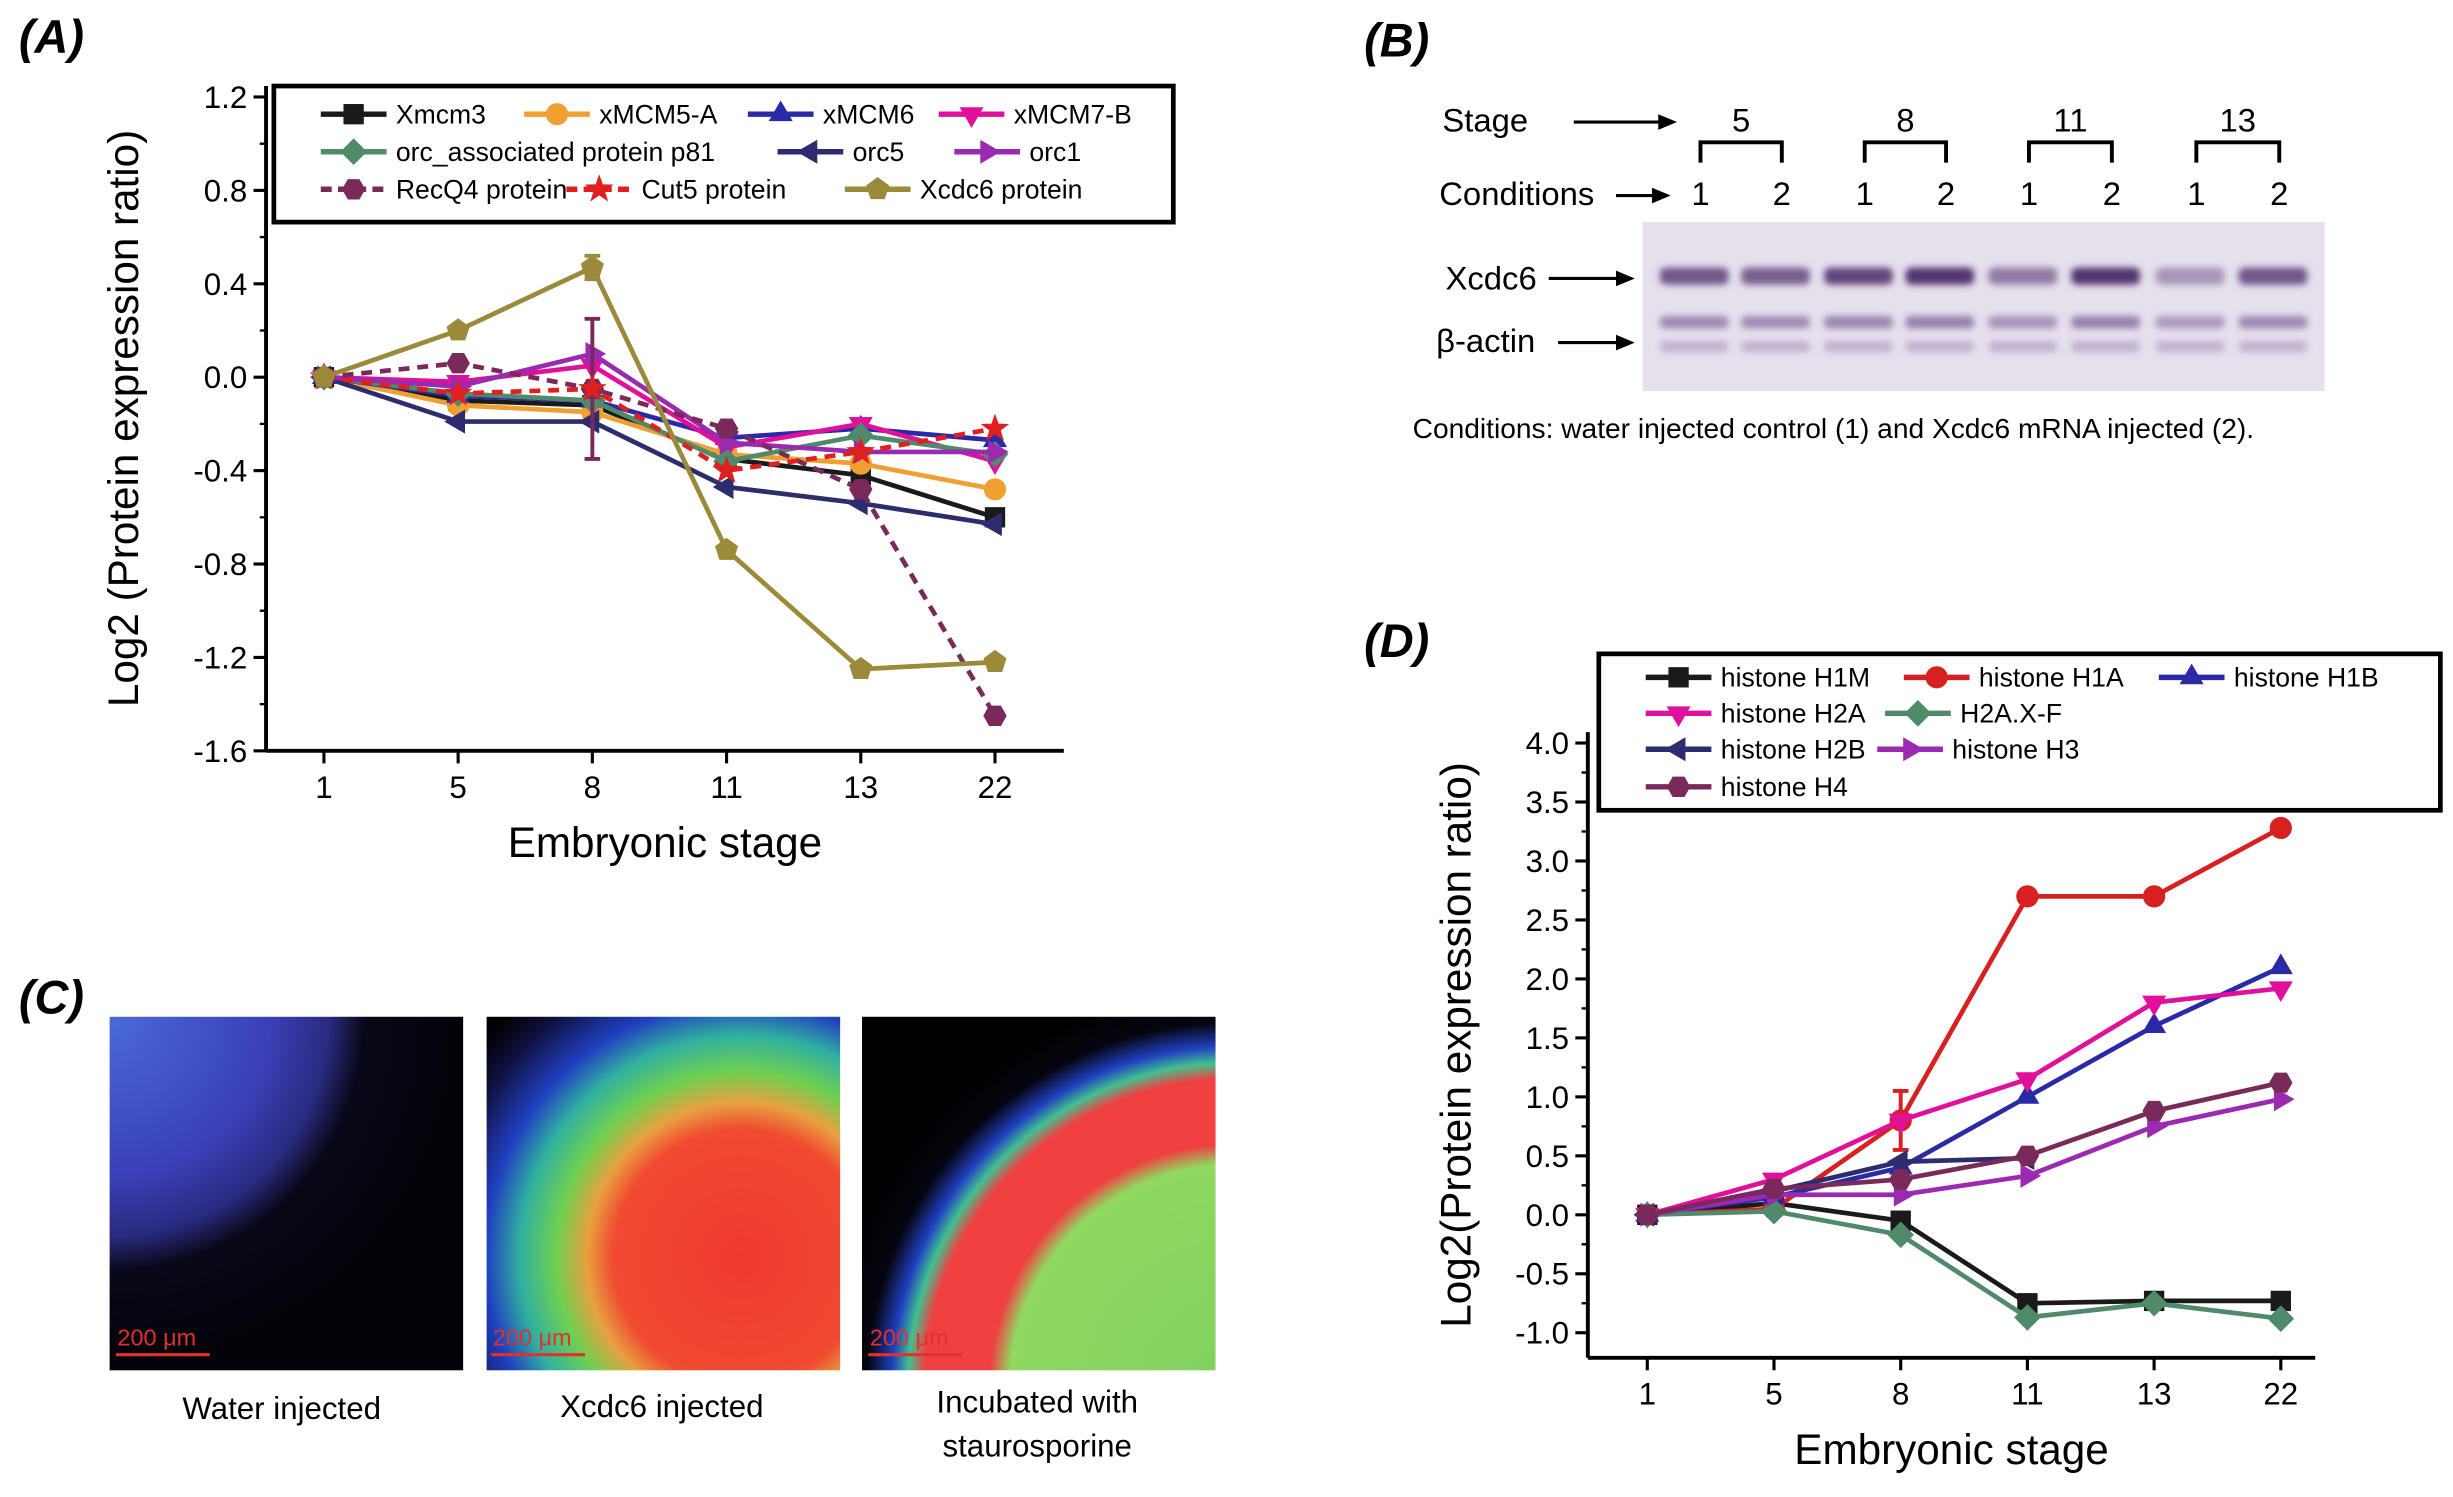 This screenshot has height=1497, width=2453. I want to click on y-tick-label: 2.0, so click(1547, 979).